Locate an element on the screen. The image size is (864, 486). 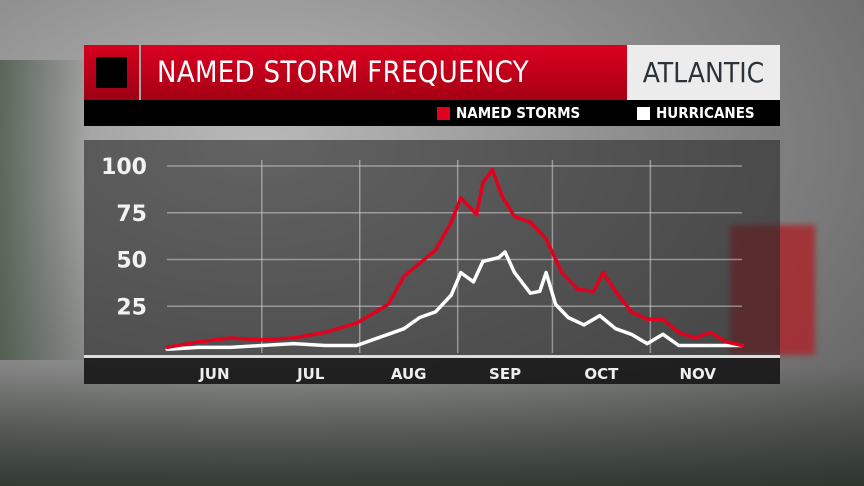
logo-square-inner is located at coordinates (111, 72).